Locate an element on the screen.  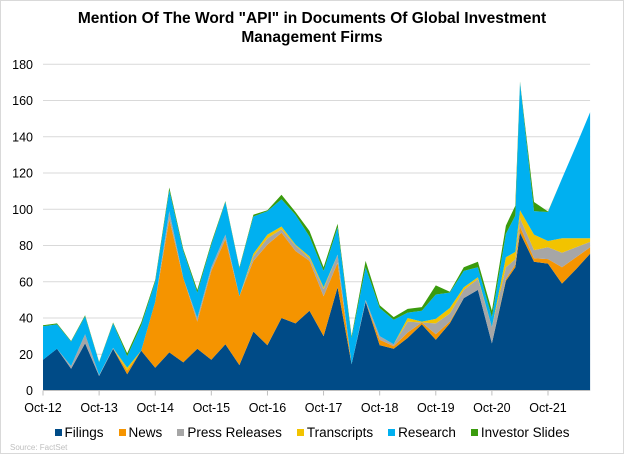
x-tick-label: Oct-18 is located at coordinates (380, 408).